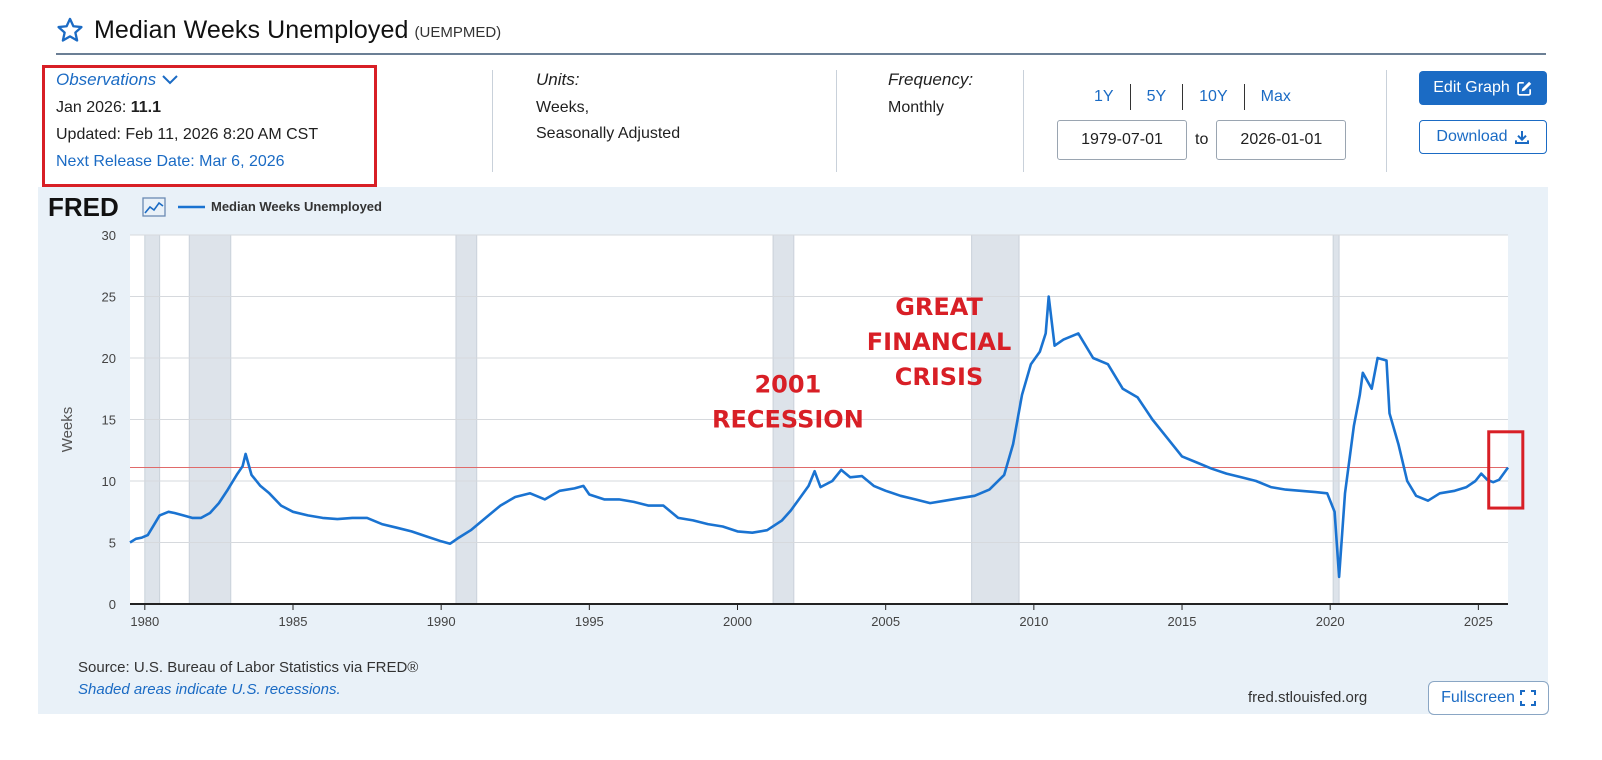  I want to click on range-10y-button: 10Y, so click(1213, 96).